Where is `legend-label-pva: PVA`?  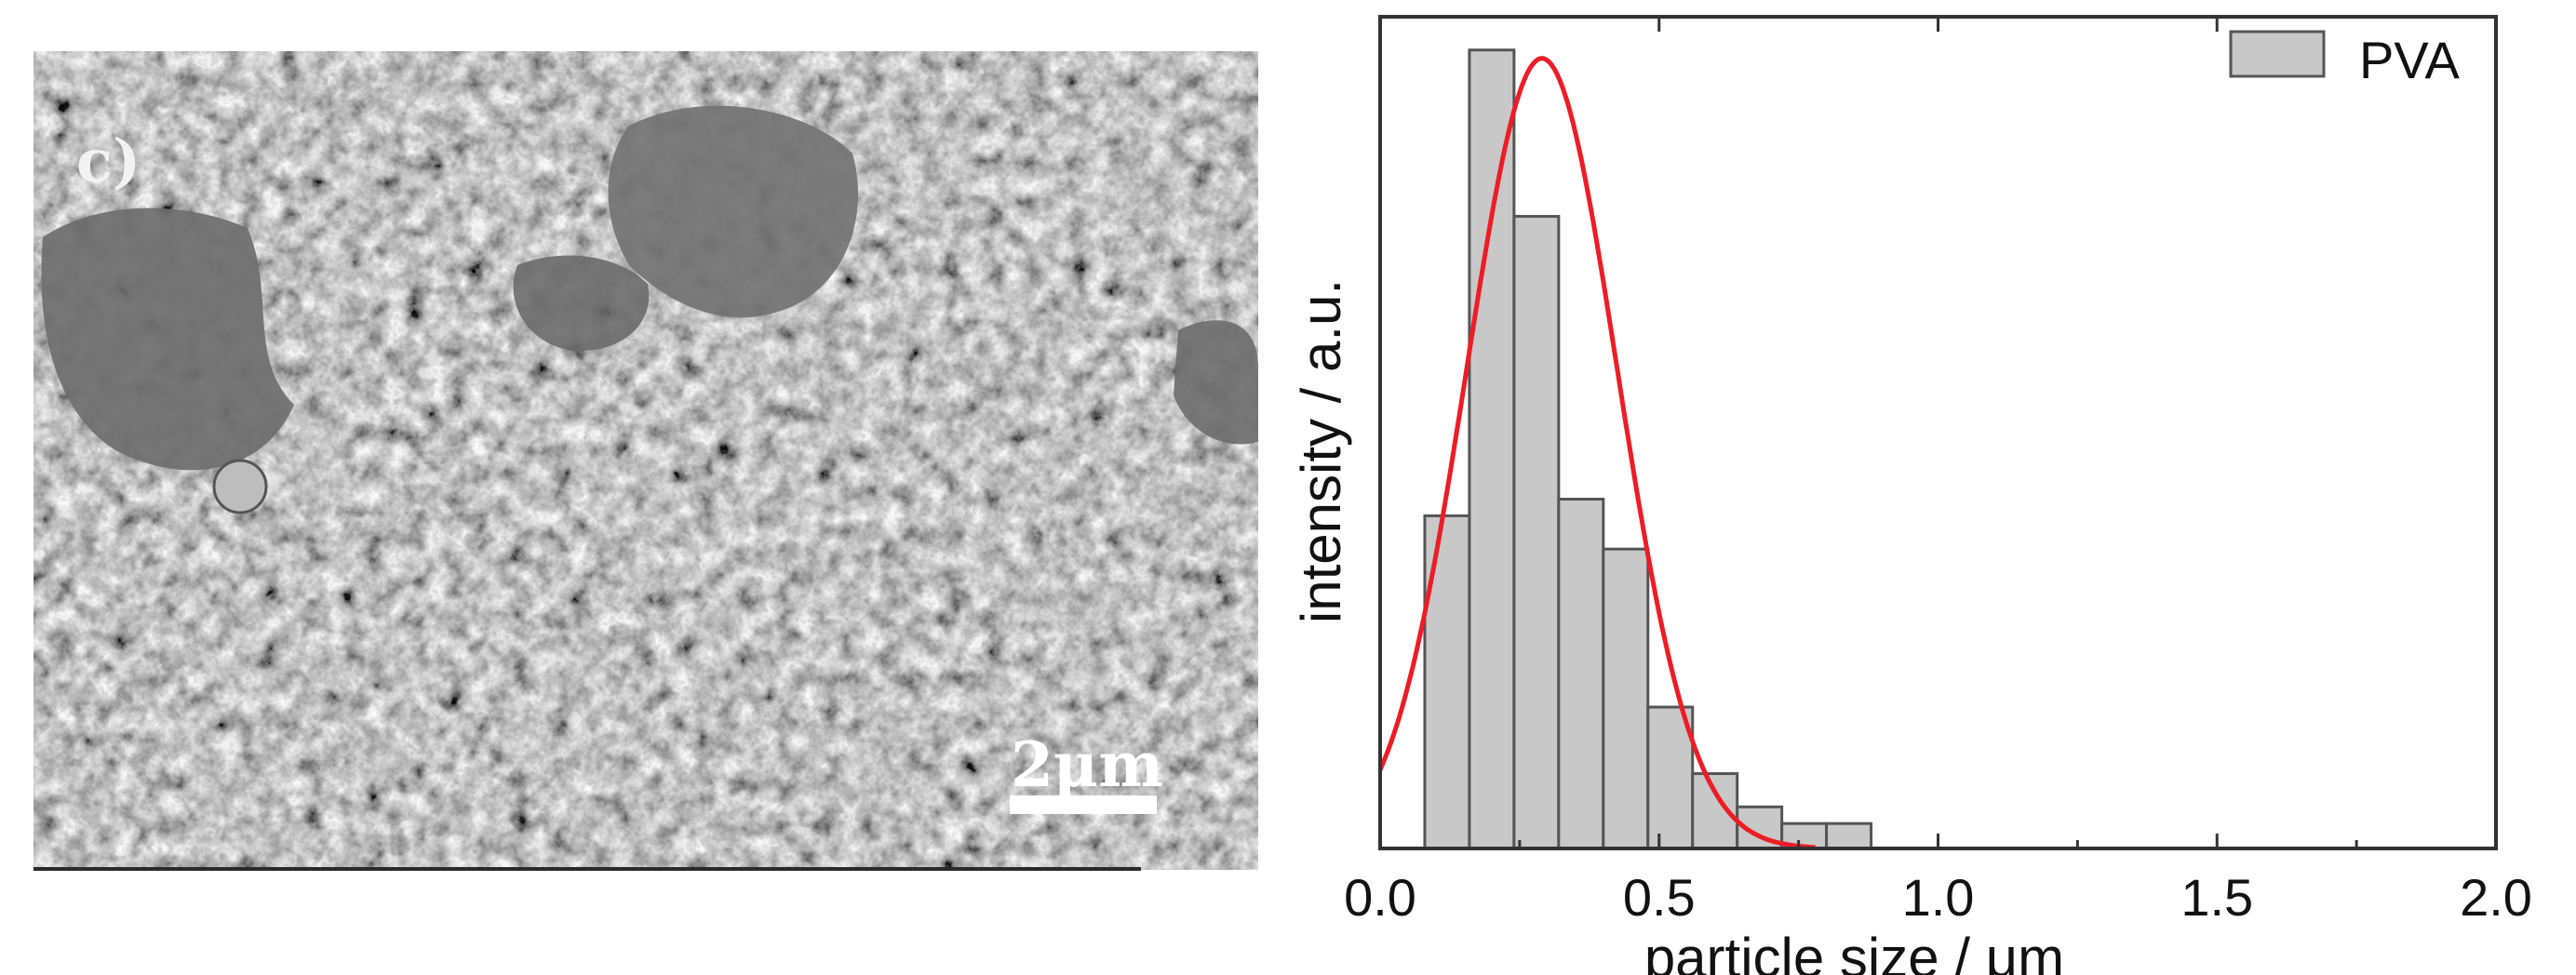
legend-label-pva: PVA is located at coordinates (2410, 60).